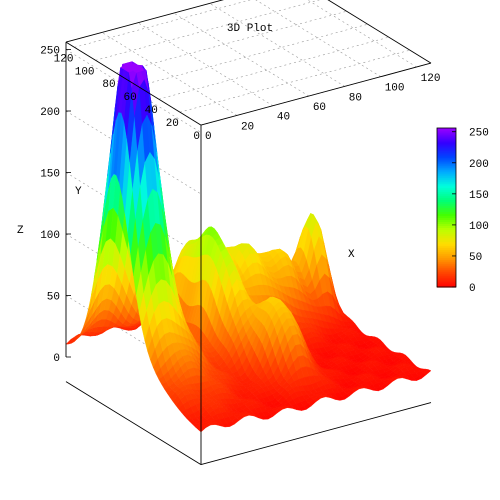 The width and height of the screenshot is (500, 500). I want to click on colorbar-tick-label: 150, so click(479, 196).